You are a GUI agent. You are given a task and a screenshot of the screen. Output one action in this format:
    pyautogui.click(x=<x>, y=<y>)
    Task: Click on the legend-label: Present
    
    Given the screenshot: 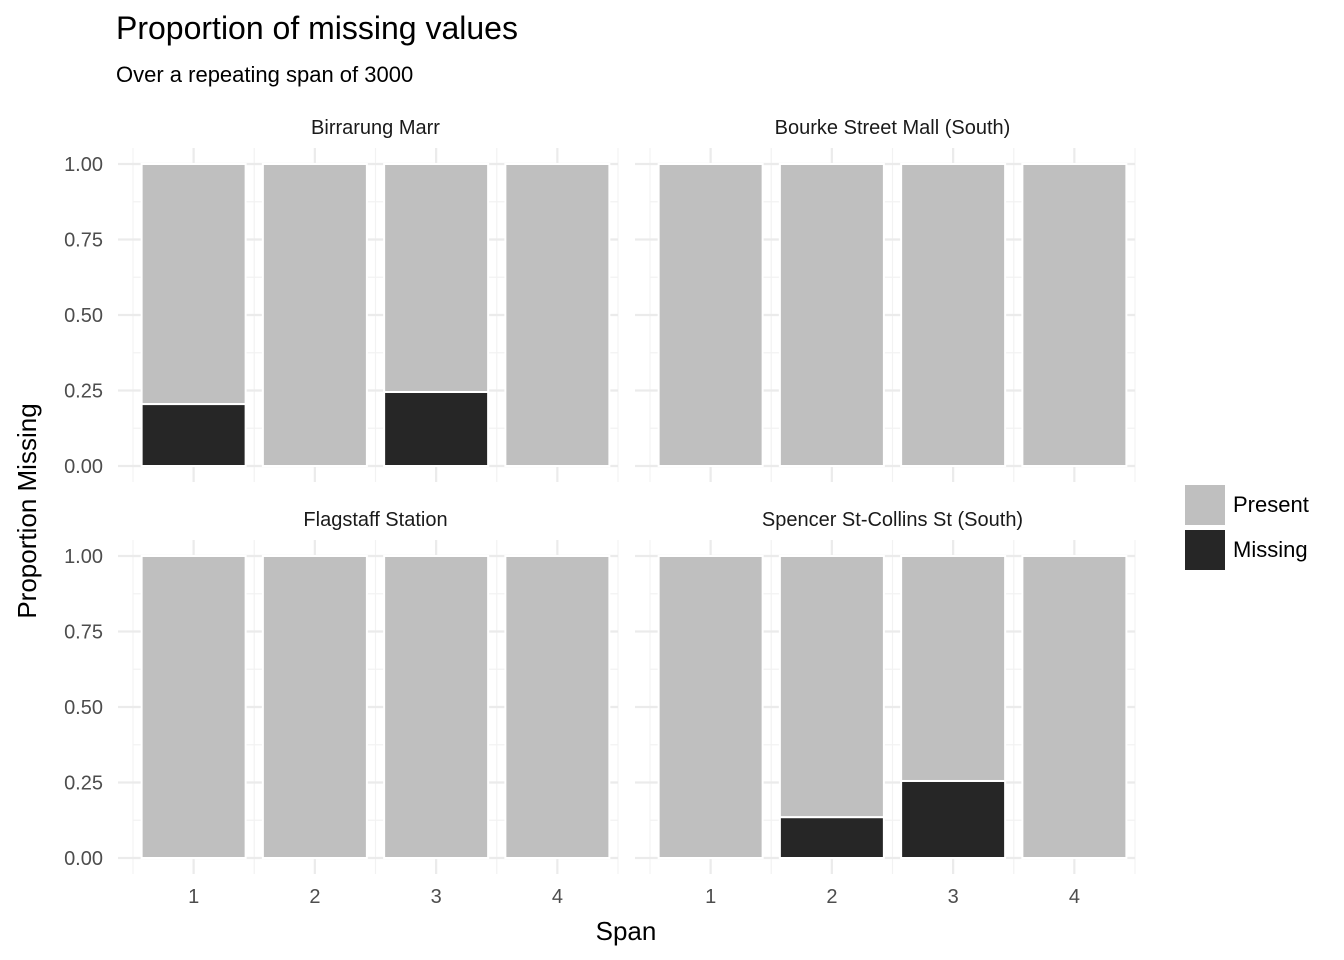 What is the action you would take?
    pyautogui.click(x=1271, y=504)
    